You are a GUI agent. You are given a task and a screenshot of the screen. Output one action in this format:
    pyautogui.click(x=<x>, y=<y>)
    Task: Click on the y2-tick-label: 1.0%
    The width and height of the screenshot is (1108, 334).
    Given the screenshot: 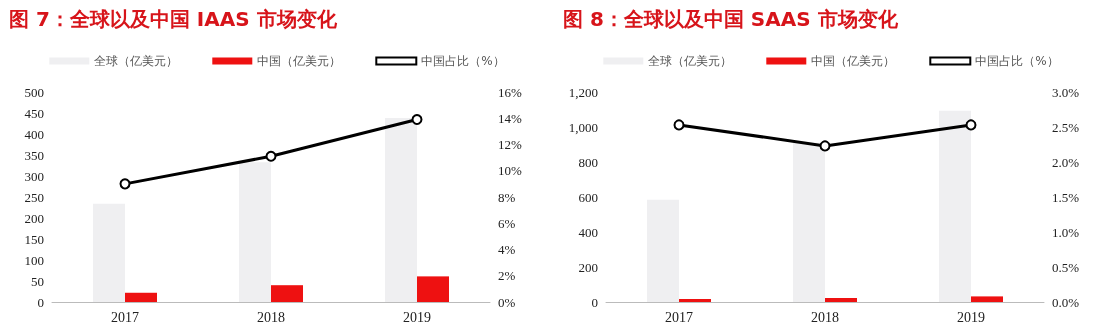 What is the action you would take?
    pyautogui.click(x=1066, y=232)
    